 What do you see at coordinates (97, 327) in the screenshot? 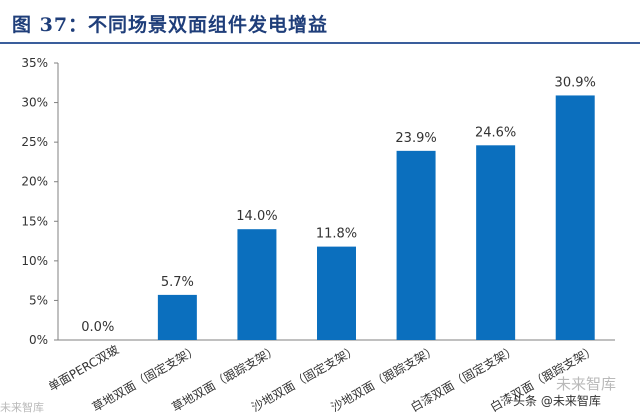
I see `data-label: 0.0%` at bounding box center [97, 327].